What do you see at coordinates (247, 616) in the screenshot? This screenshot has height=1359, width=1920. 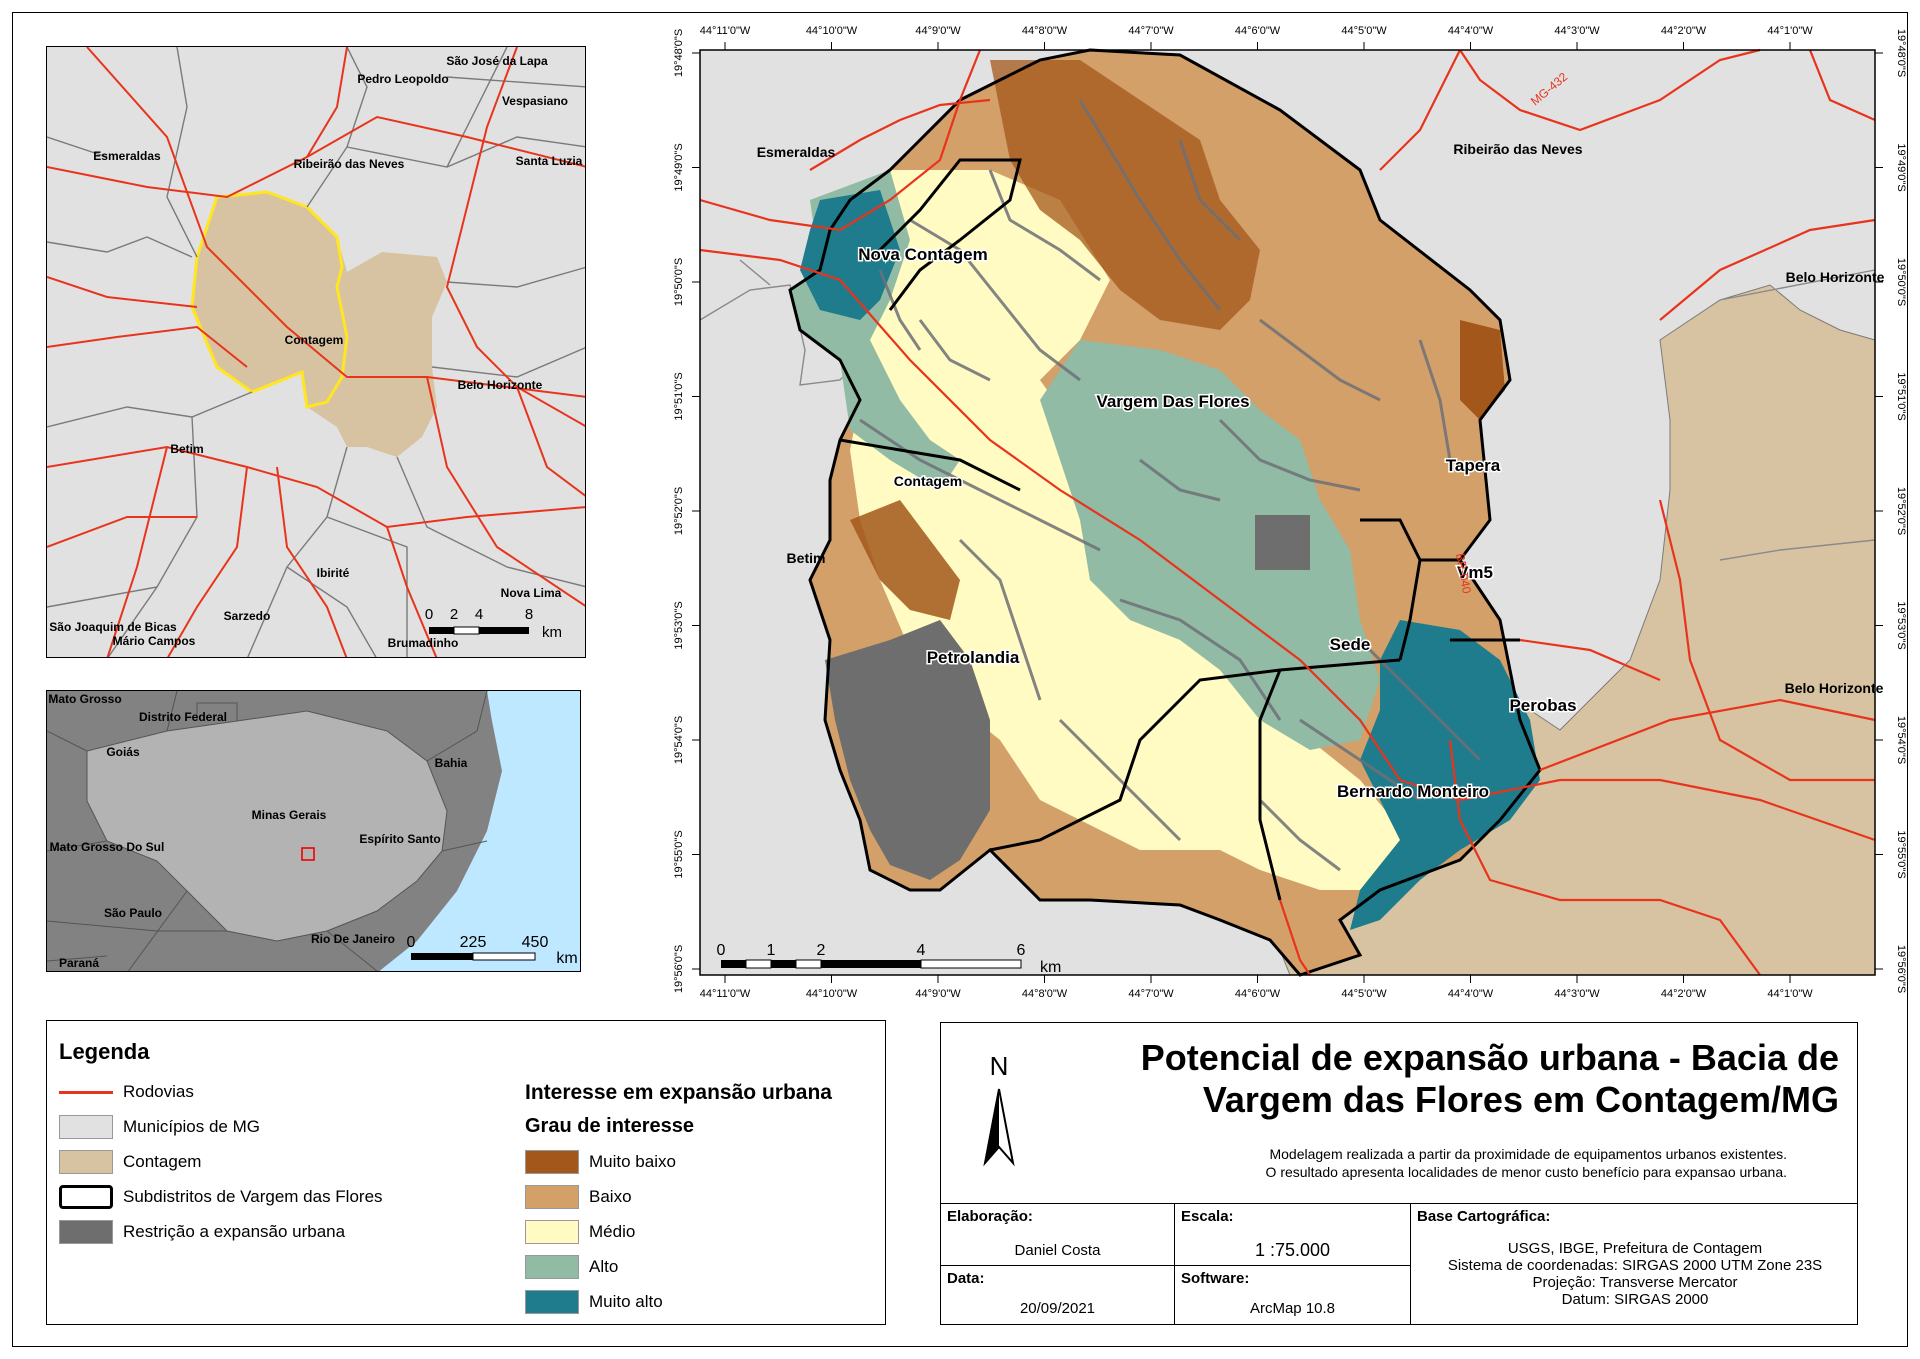 I see `locator-label: Sarzedo` at bounding box center [247, 616].